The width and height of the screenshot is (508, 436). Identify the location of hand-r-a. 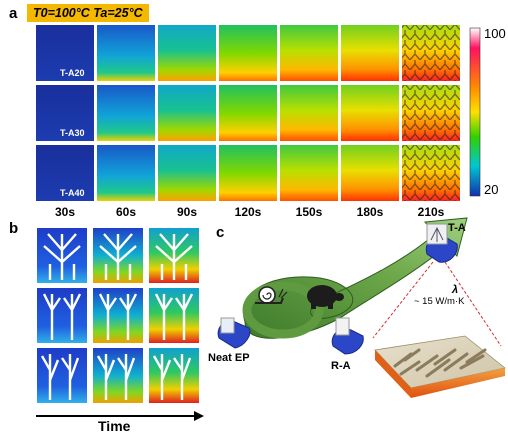
(347, 336).